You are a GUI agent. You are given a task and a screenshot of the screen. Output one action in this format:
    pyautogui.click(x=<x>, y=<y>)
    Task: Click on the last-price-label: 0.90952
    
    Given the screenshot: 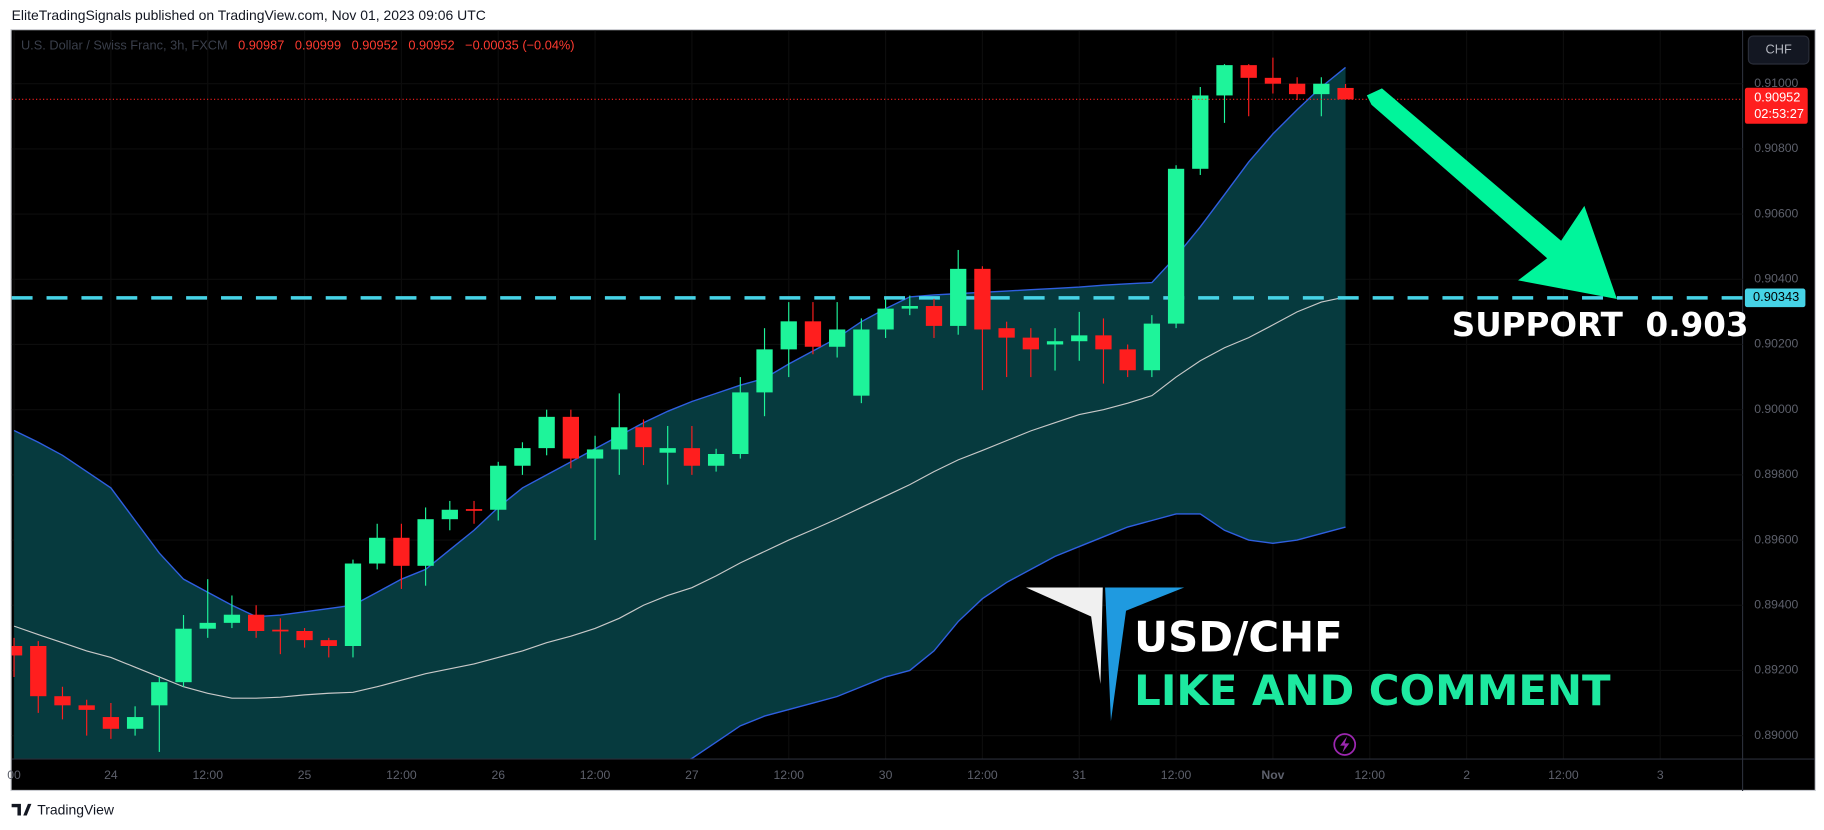 What is the action you would take?
    pyautogui.click(x=1777, y=97)
    